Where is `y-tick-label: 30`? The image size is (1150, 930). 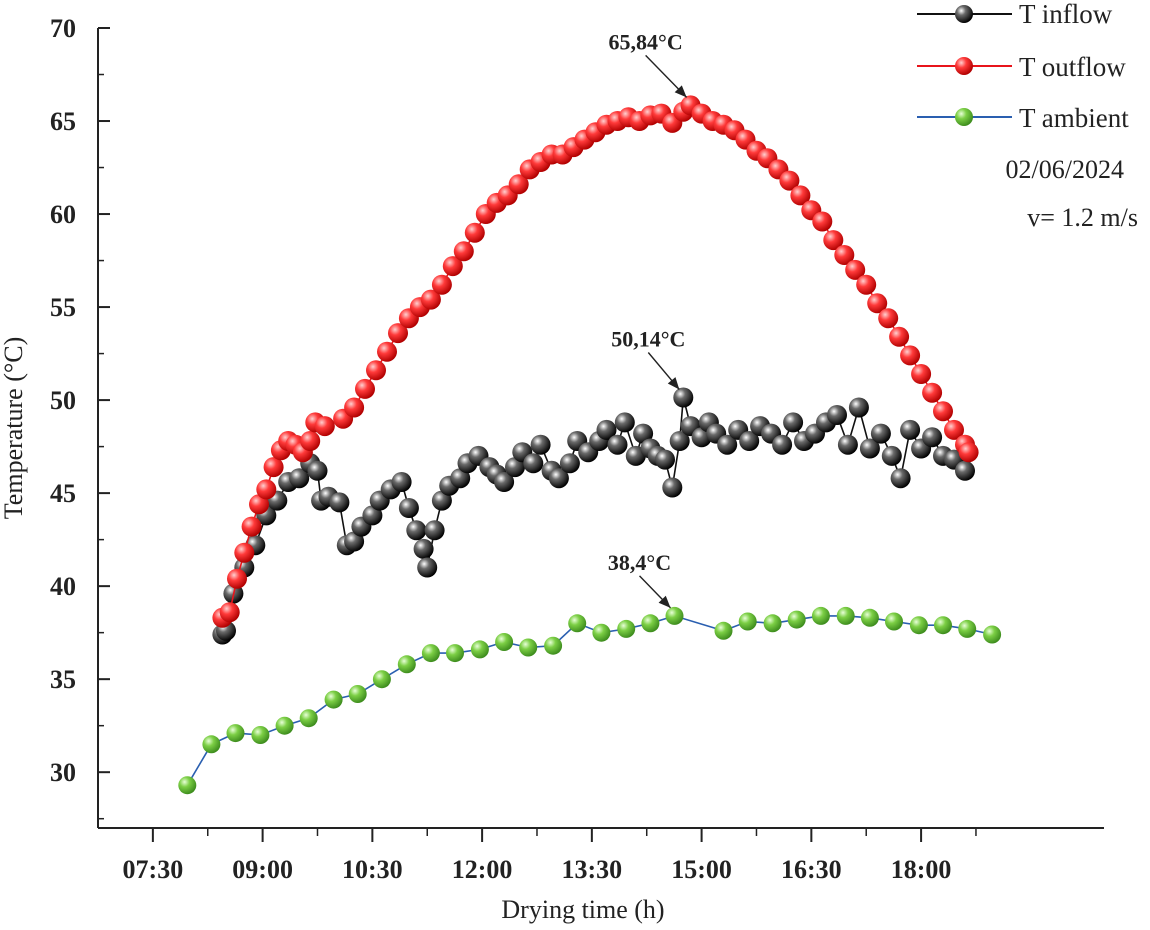
y-tick-label: 30 is located at coordinates (63, 772).